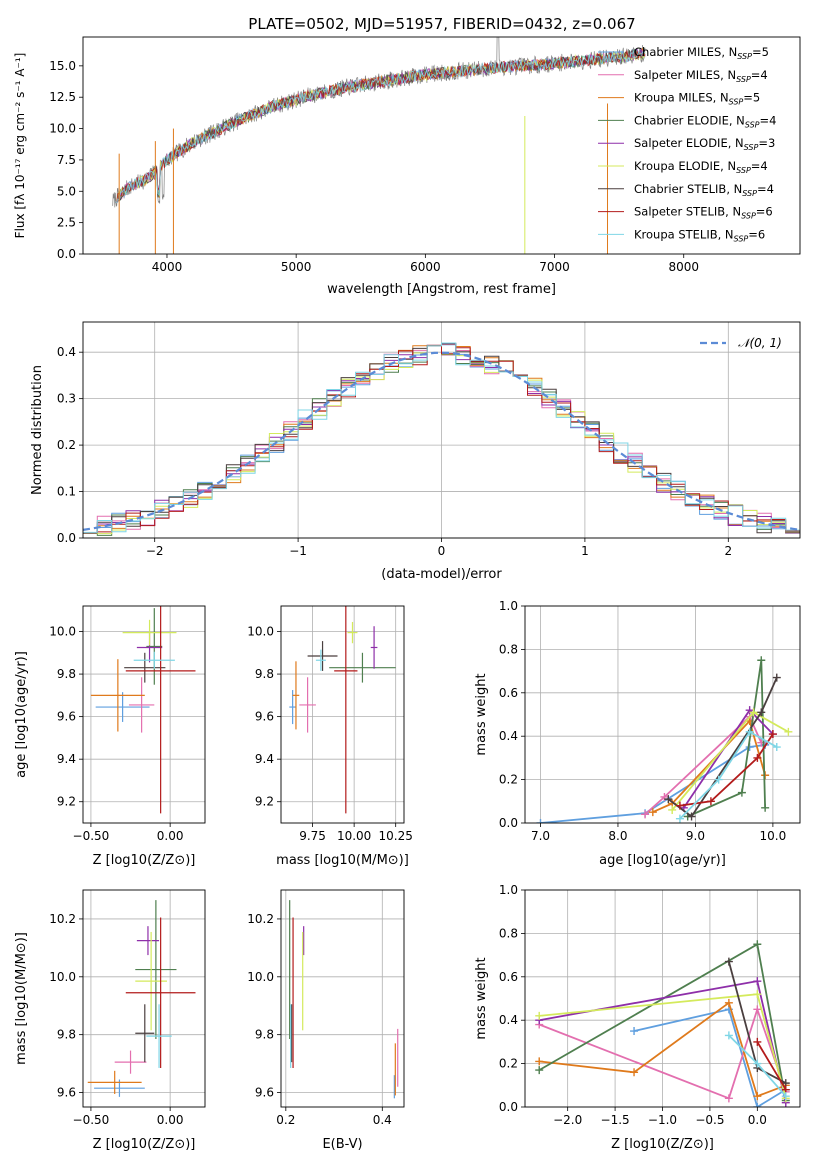 This screenshot has height=1170, width=819. Describe the element at coordinates (773, 836) in the screenshot. I see `x-tick-label: 10.0` at that location.